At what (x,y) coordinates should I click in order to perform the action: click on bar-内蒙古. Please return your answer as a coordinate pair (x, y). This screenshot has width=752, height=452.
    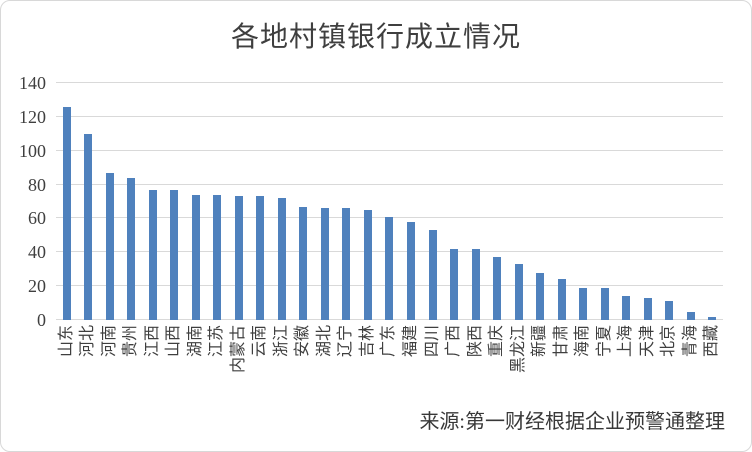
    Looking at the image, I should click on (238, 258).